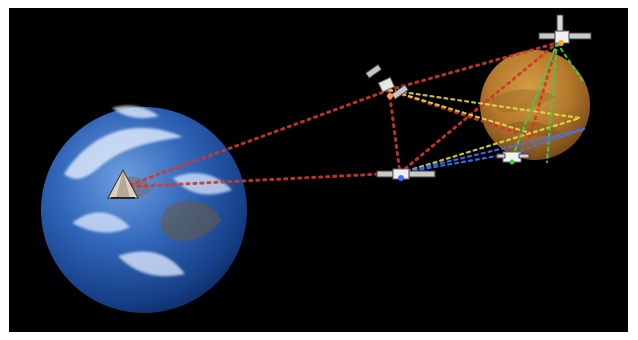  Describe the element at coordinates (513, 158) in the screenshot. I see `lander-icon` at that location.